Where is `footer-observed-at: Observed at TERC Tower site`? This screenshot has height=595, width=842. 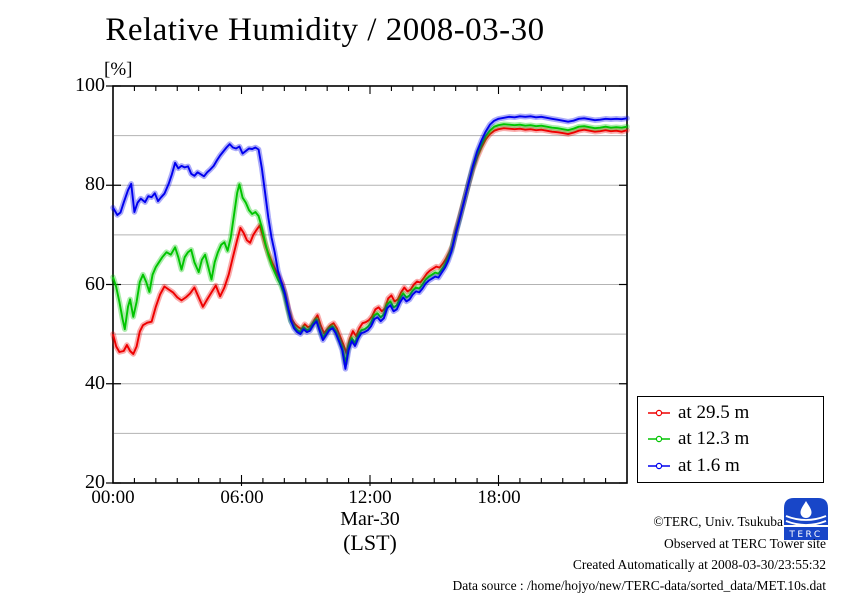
footer-observed-at: Observed at TERC Tower site is located at coordinates (744, 543).